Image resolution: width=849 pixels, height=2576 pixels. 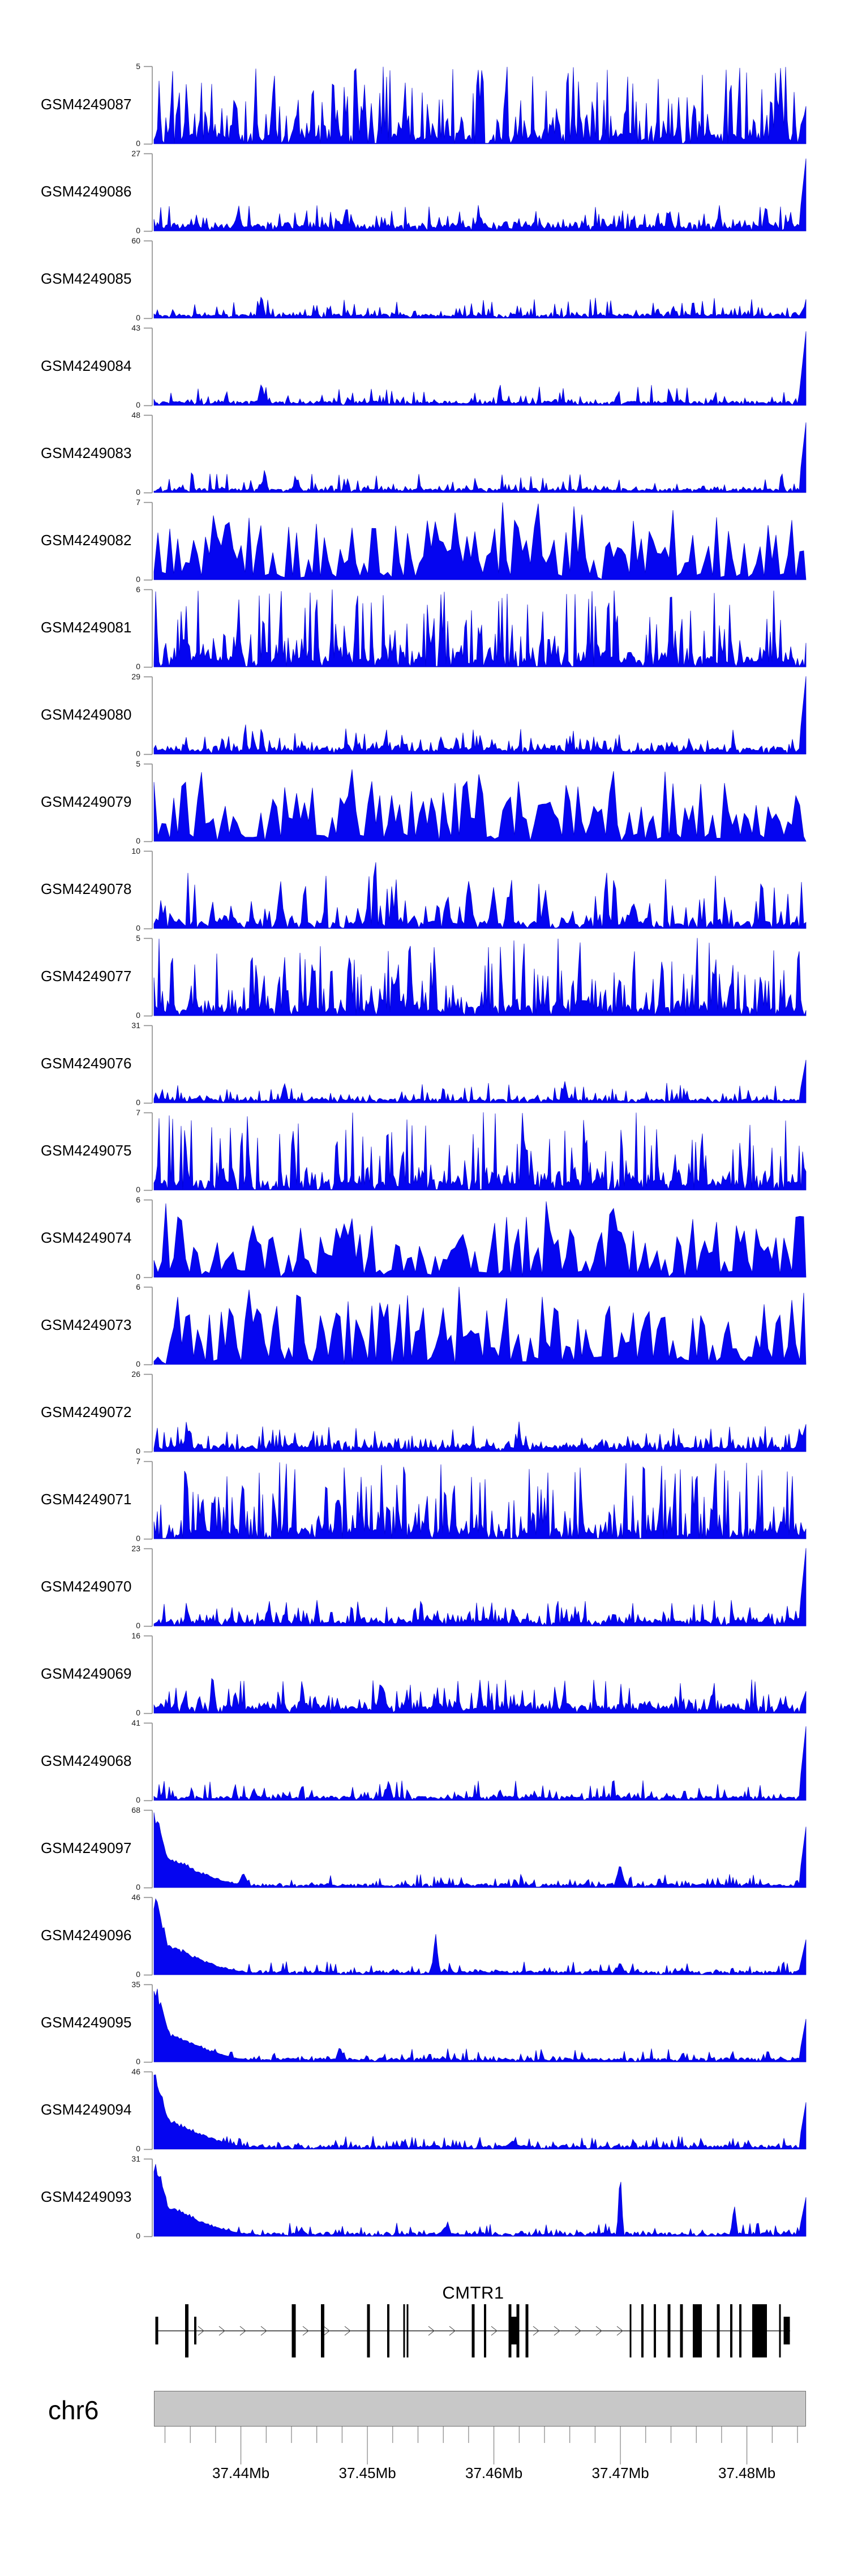 What do you see at coordinates (135, 1722) in the screenshot?
I see `track-ymax-label: 41` at bounding box center [135, 1722].